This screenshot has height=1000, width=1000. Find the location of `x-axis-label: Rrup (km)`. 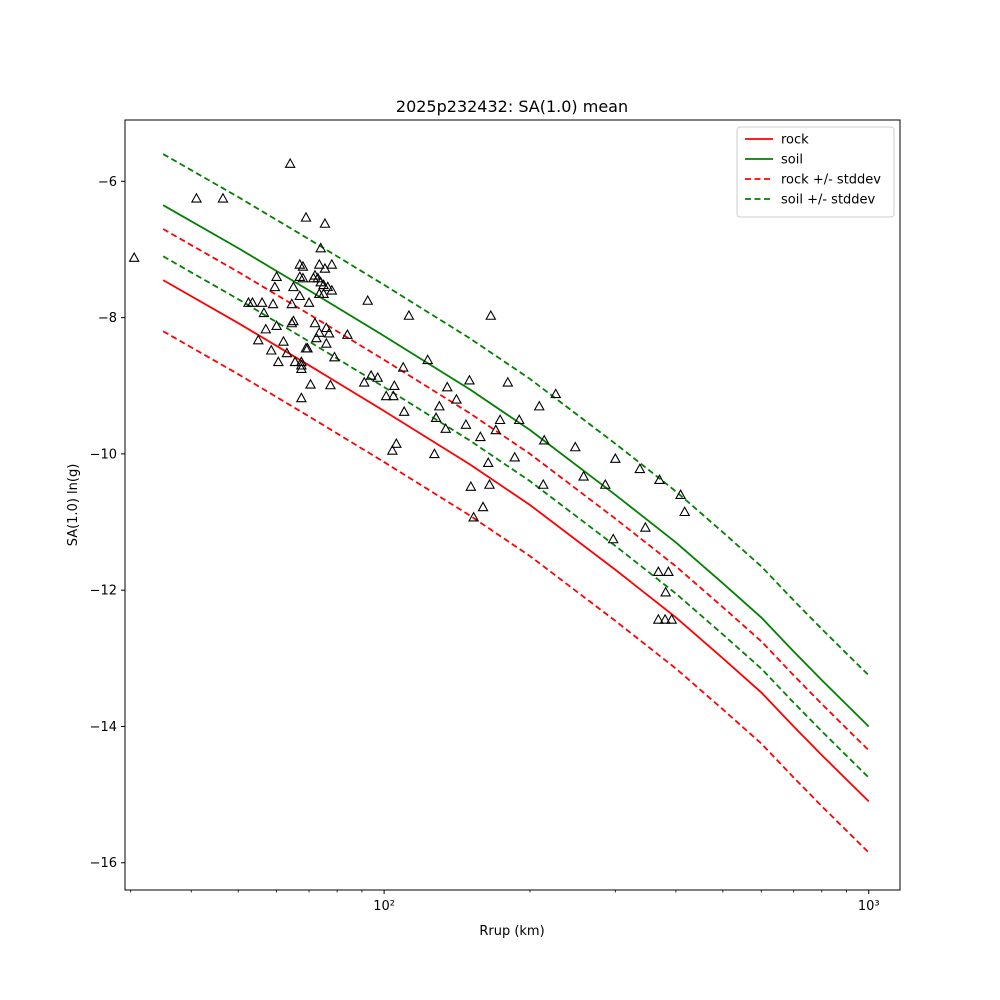

x-axis-label: Rrup (km) is located at coordinates (511, 931).